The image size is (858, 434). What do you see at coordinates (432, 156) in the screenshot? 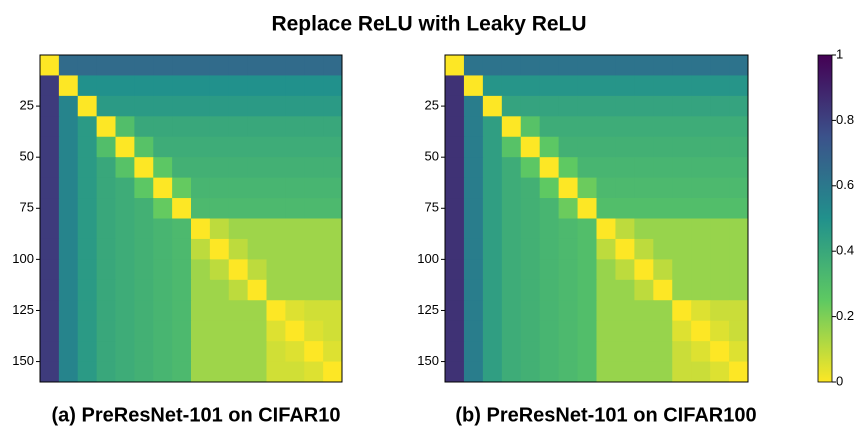
I see `y-tick-label: 50` at bounding box center [432, 156].